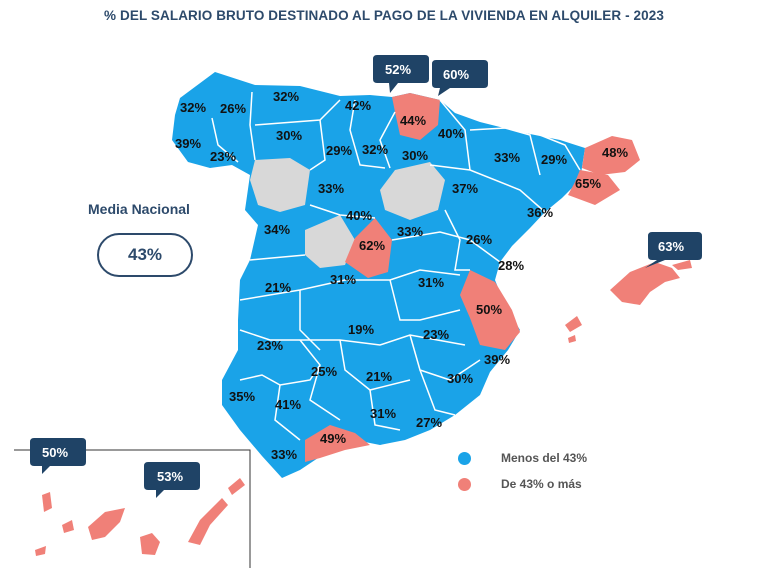 This screenshot has height=574, width=768. Describe the element at coordinates (47, 502) in the screenshot. I see `canarias-la-palma` at that location.